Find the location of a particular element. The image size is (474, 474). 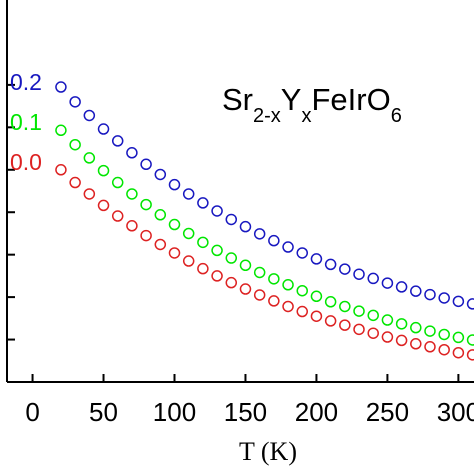

x-tick-label: 300 is located at coordinates (455, 412).